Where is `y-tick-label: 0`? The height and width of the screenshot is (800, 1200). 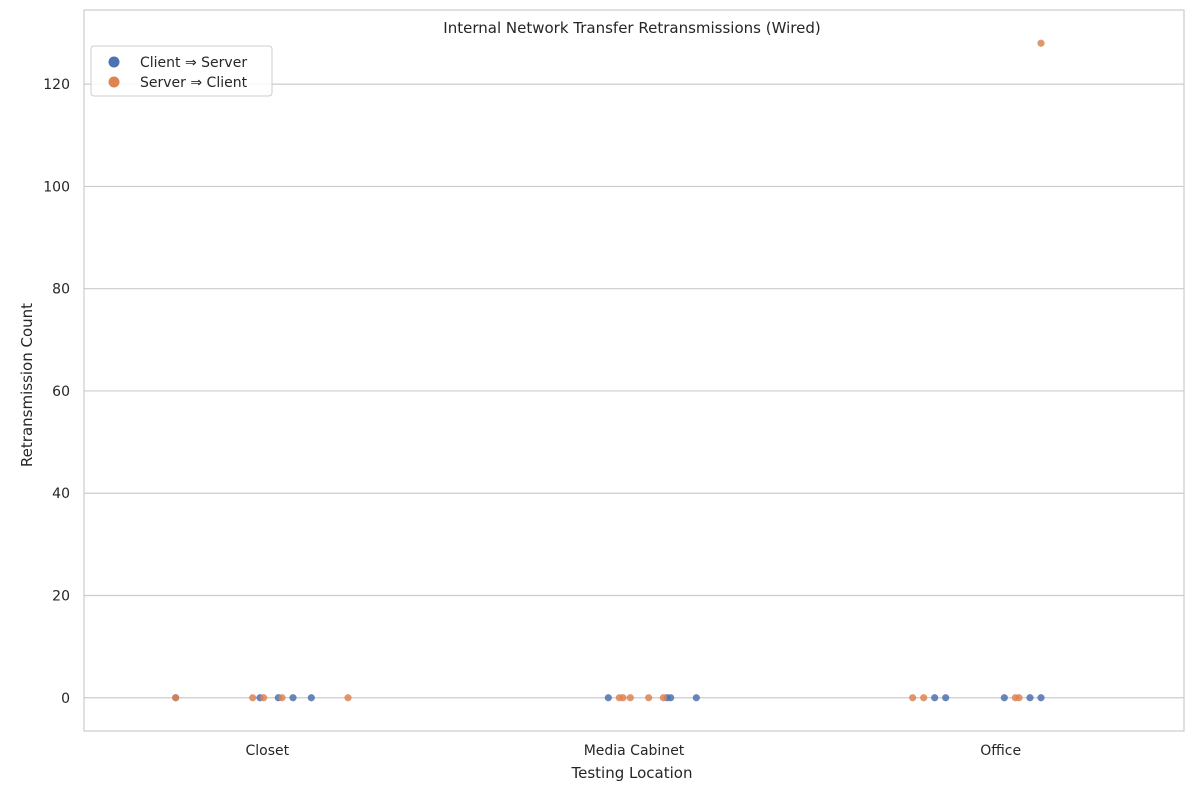
y-tick-label: 0 is located at coordinates (65, 699).